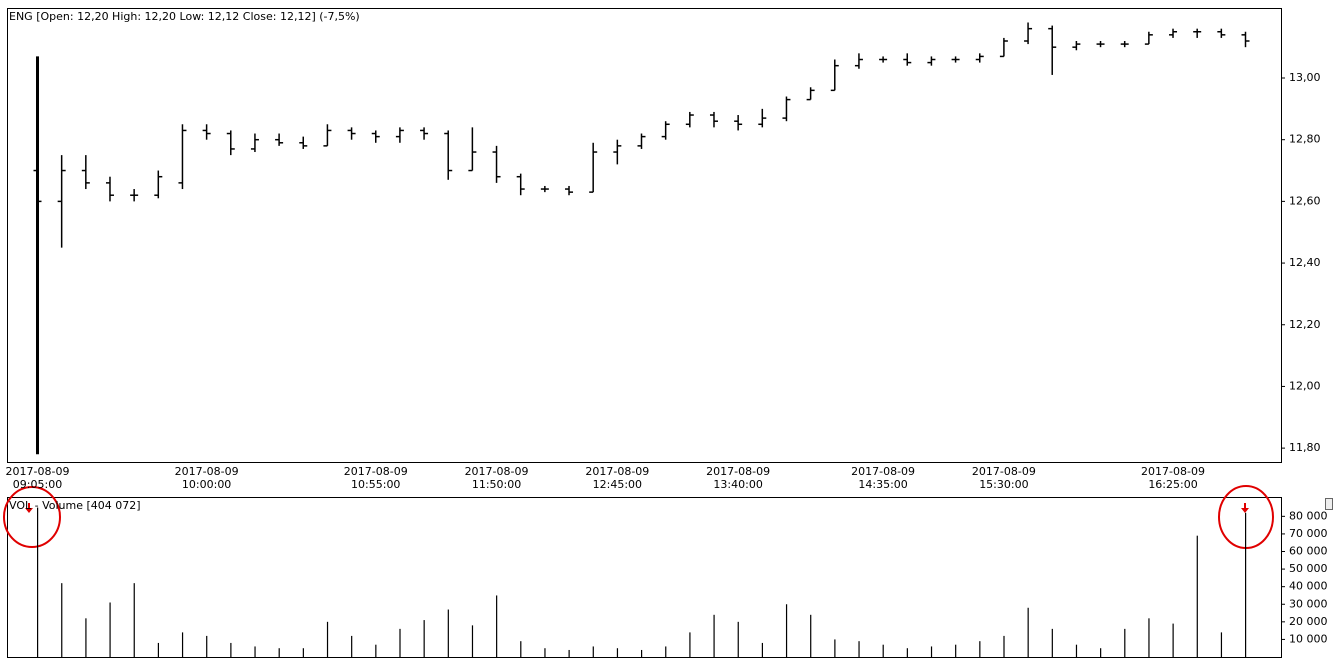  Describe the element at coordinates (738, 478) in the screenshot. I see `x-tick-label: 2017-08-09 13:40:00` at that location.